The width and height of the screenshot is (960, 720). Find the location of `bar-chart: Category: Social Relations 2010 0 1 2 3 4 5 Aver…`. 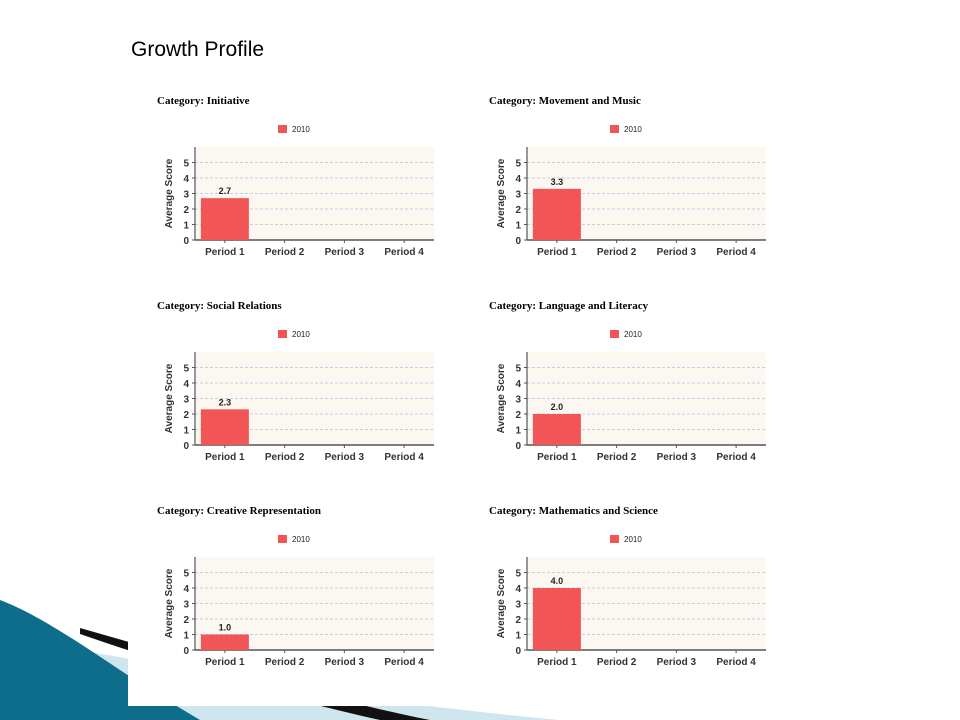

bar-chart: Category: Social Relations 2010 0 1 2 3 4 5 Aver… is located at coordinates (295, 381).